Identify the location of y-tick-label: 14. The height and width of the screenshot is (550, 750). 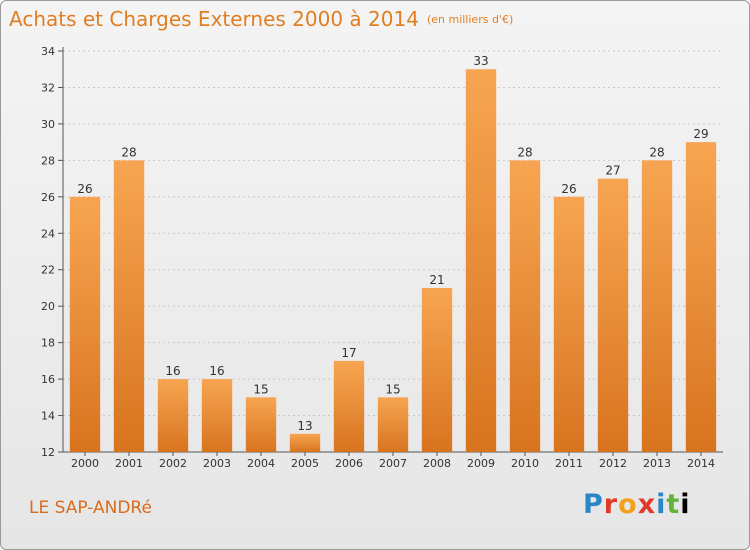
(48, 416).